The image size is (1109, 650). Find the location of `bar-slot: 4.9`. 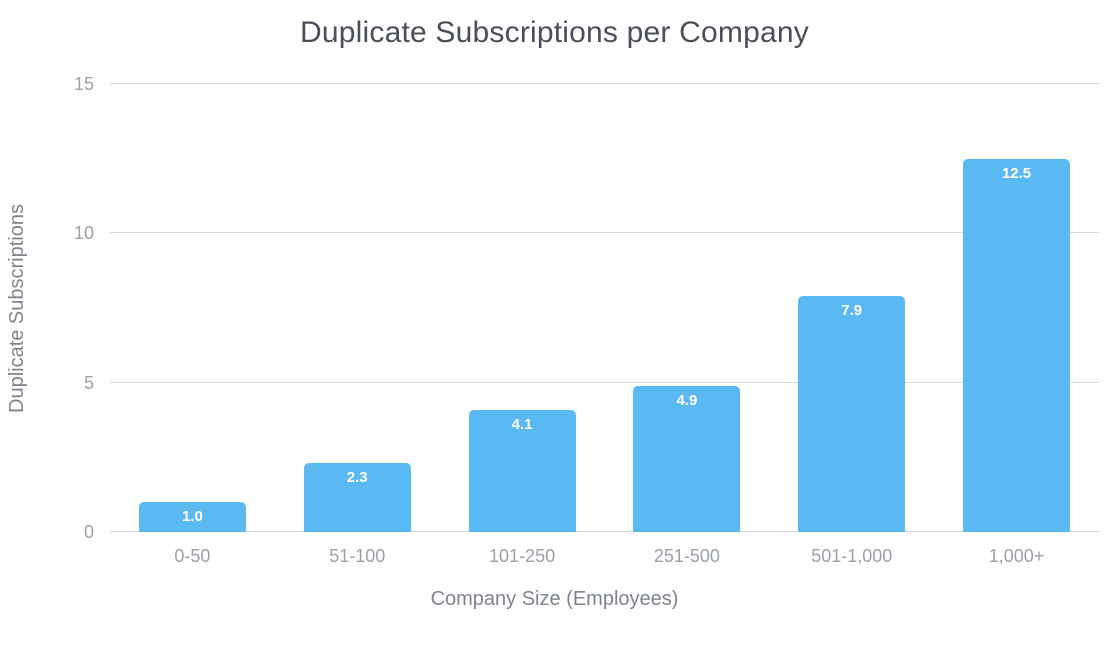

bar-slot: 4.9 is located at coordinates (686, 308).